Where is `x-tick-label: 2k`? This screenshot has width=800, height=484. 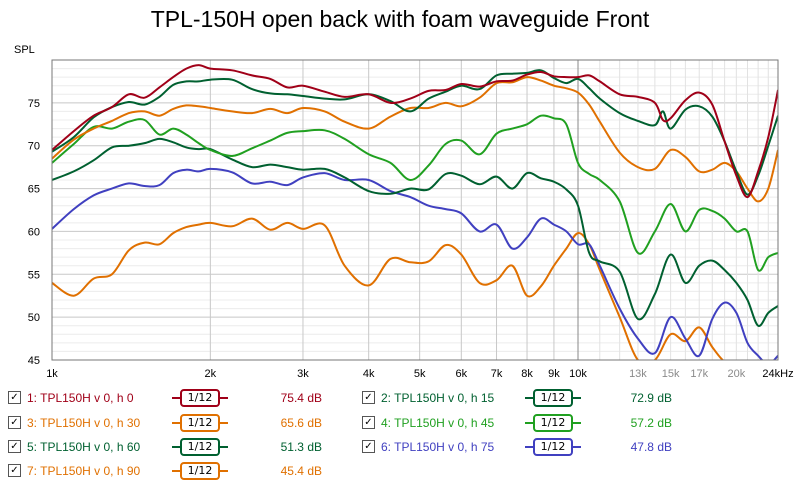
x-tick-label: 2k is located at coordinates (211, 374).